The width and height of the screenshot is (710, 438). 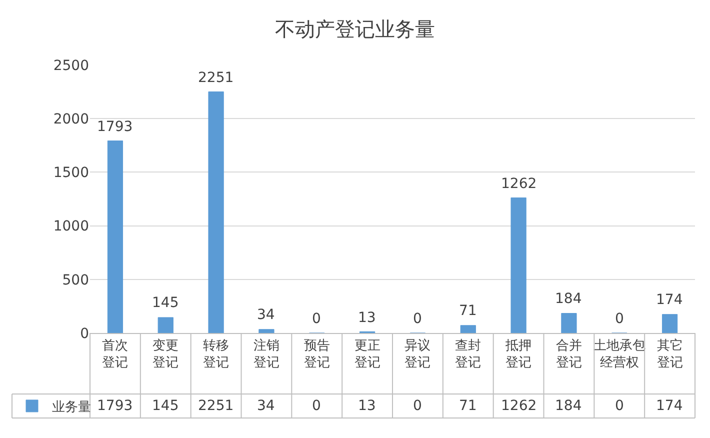 I want to click on text: 1793, so click(x=115, y=127).